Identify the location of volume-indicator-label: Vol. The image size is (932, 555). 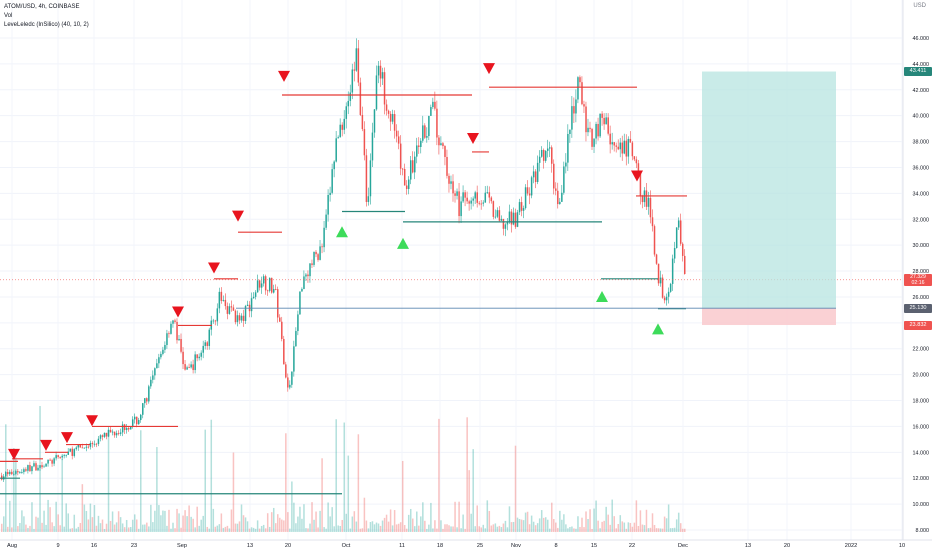
(8, 16).